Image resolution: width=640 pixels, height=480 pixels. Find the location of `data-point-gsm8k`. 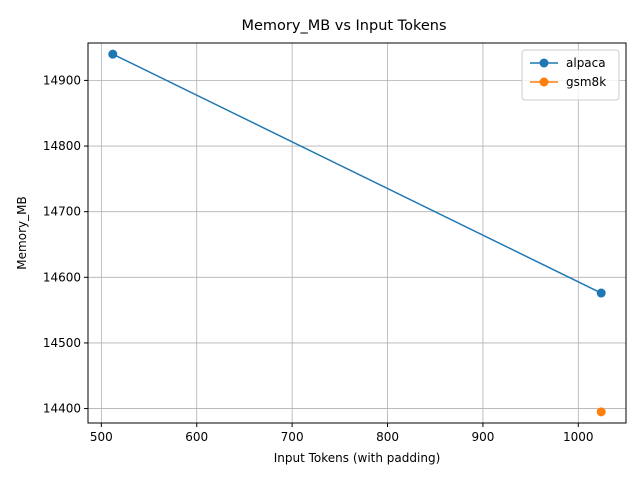

data-point-gsm8k is located at coordinates (601, 412).